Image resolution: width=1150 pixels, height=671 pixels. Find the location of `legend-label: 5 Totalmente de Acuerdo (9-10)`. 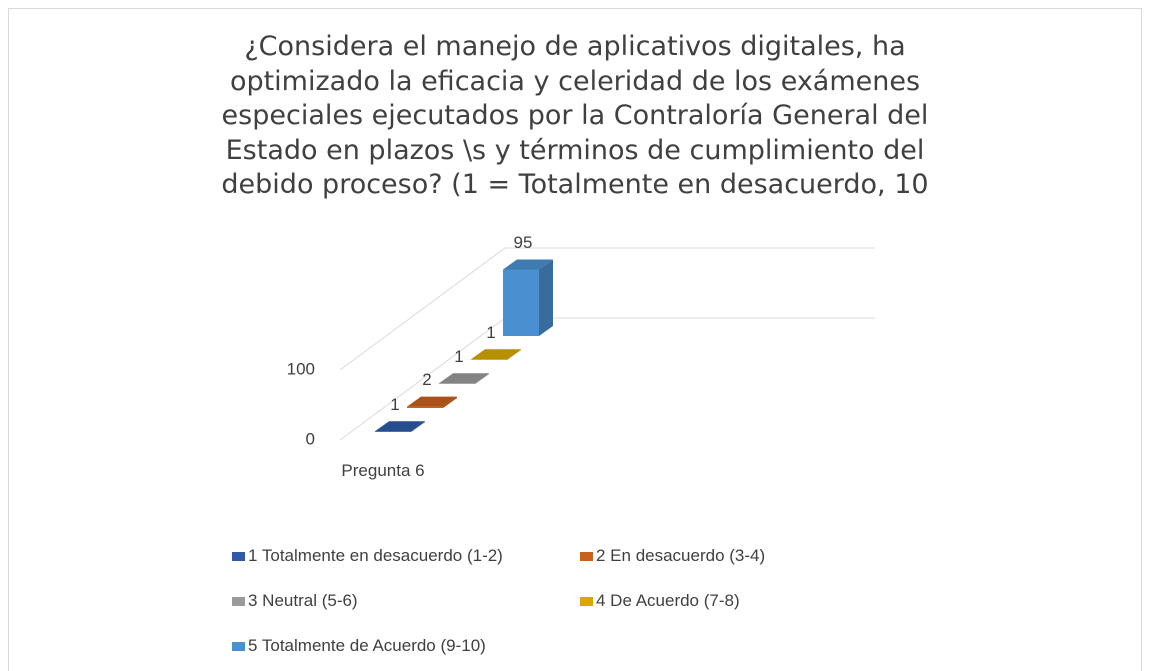

legend-label: 5 Totalmente de Acuerdo (9-10) is located at coordinates (367, 645).